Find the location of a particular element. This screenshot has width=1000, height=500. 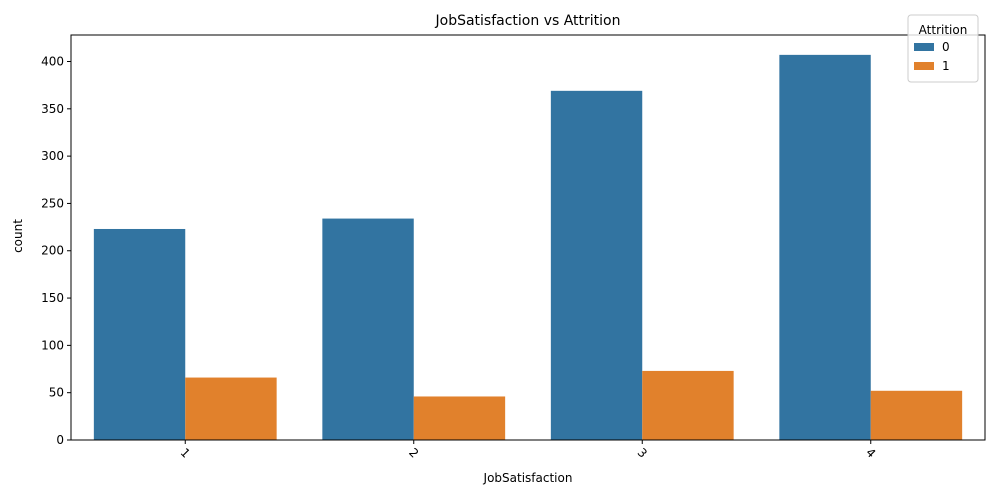

legend: Attrition 0 1 is located at coordinates (943, 48).